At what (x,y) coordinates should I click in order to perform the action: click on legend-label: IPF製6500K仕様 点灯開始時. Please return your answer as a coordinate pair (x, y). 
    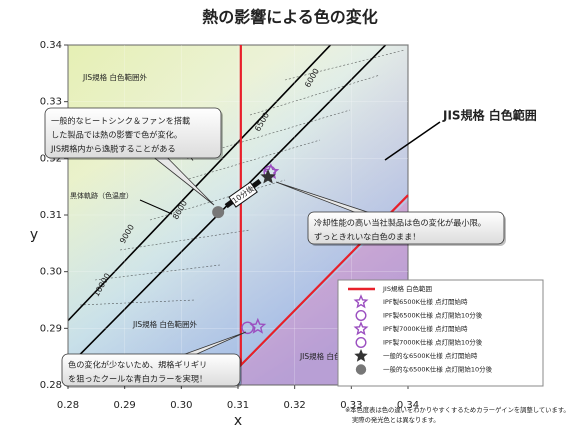
    Looking at the image, I should click on (425, 301).